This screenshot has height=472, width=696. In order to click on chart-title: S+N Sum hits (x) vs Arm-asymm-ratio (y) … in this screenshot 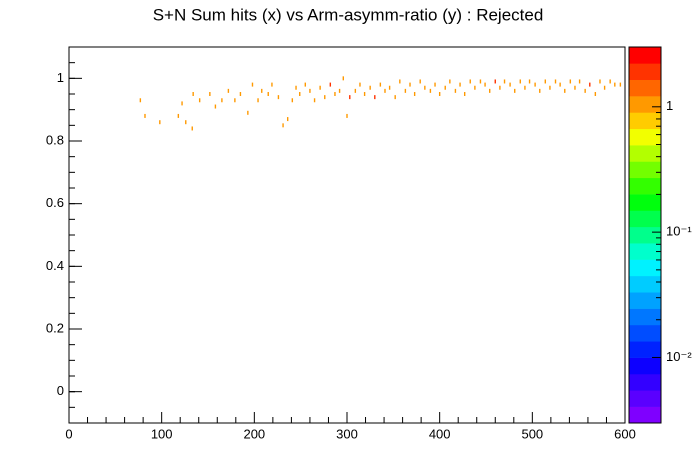, I will do `click(348, 14)`.